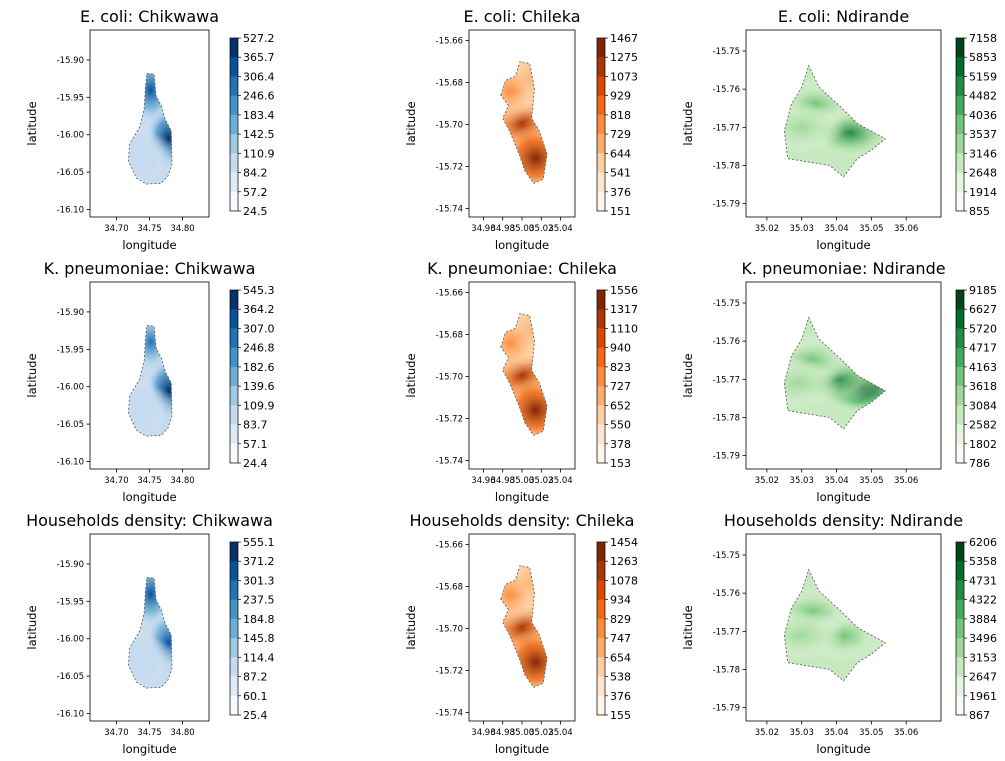 The width and height of the screenshot is (1005, 761). What do you see at coordinates (979, 715) in the screenshot?
I see `colorbar-tick-label: 867` at bounding box center [979, 715].